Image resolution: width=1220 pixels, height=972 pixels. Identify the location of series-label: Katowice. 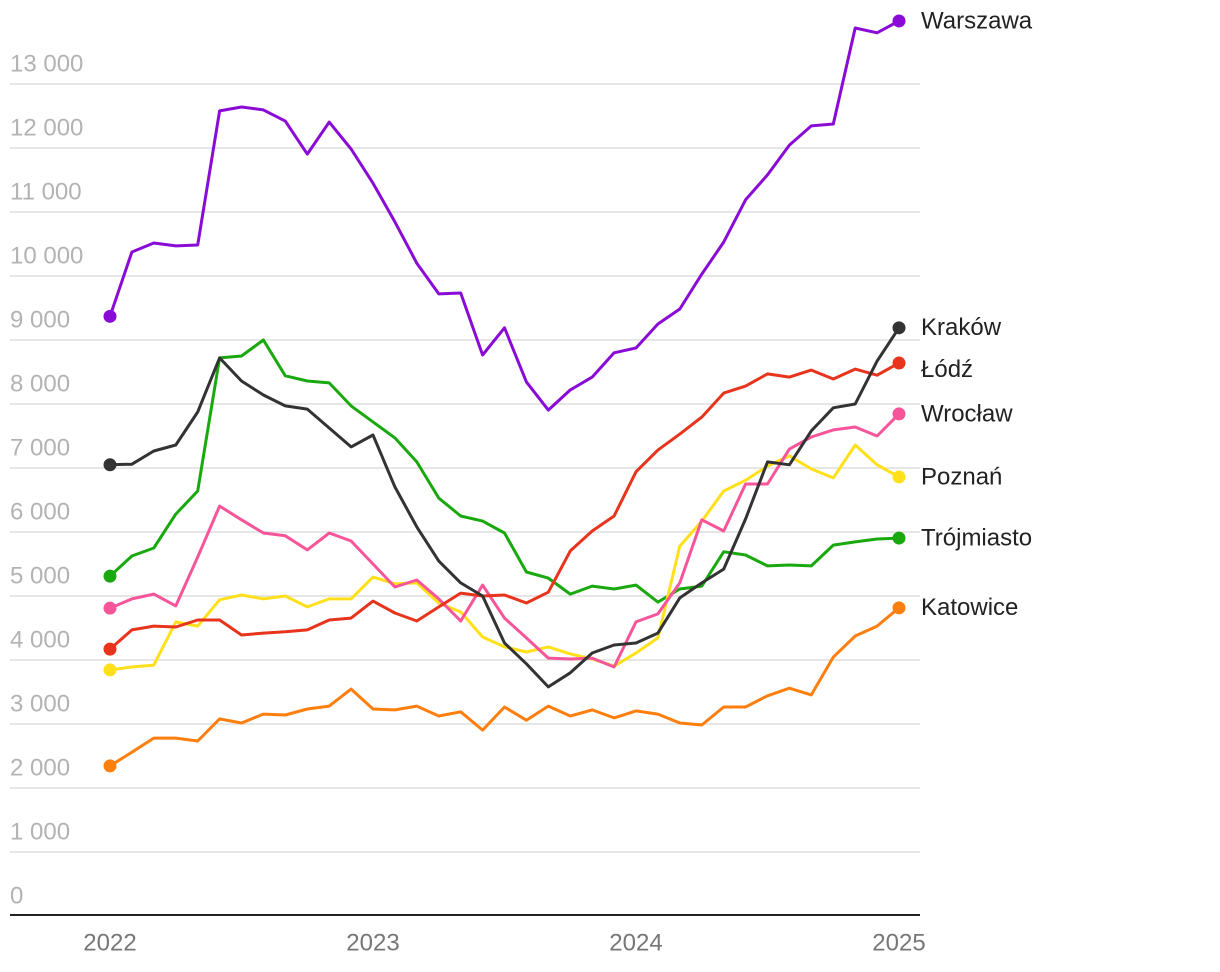
(969, 607).